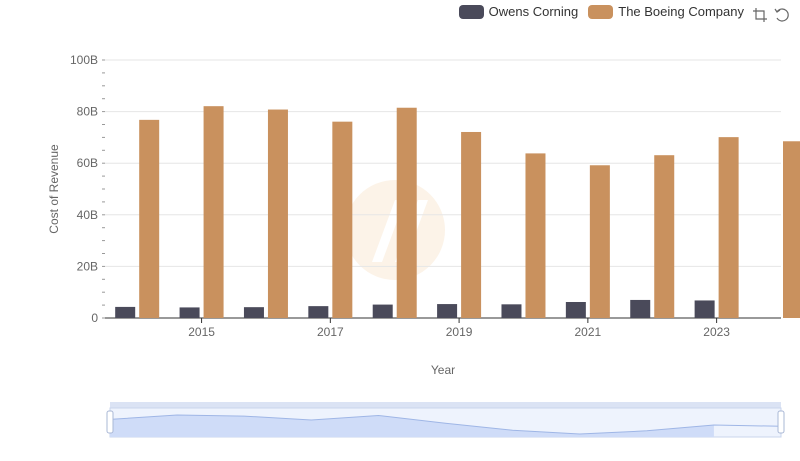  Describe the element at coordinates (447, 311) in the screenshot. I see `bar-owens-corning-2019` at that location.